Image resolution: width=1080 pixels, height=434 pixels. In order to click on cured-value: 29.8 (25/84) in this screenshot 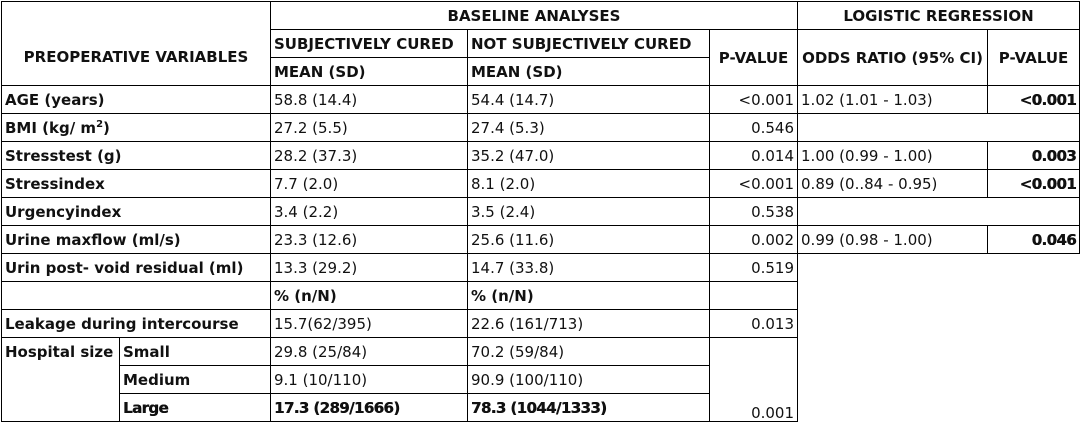, I will do `click(369, 351)`.